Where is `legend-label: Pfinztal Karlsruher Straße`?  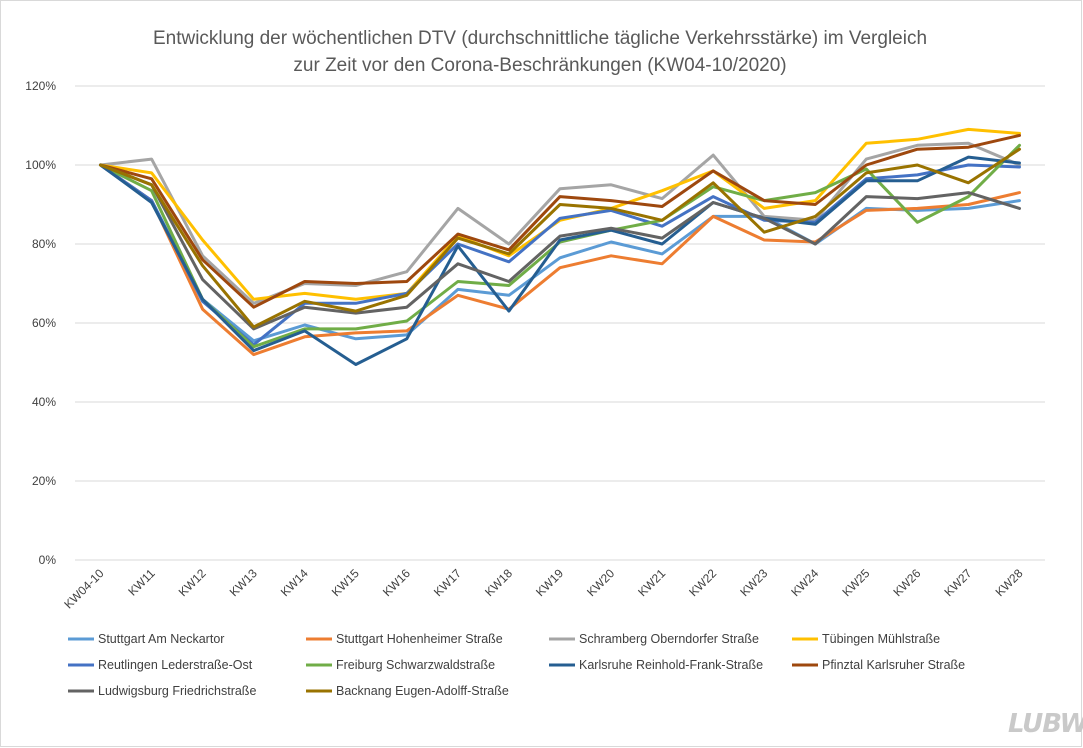
legend-label: Pfinztal Karlsruher Straße is located at coordinates (893, 665).